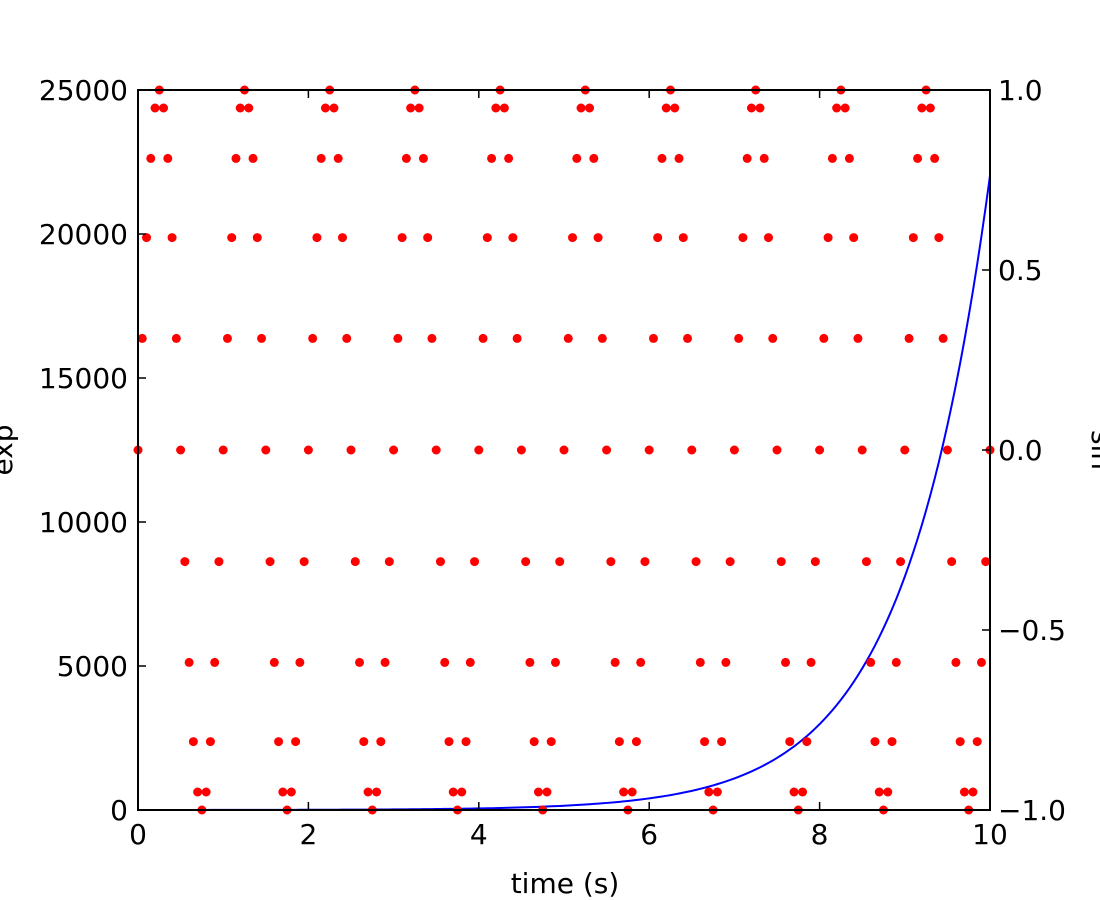 Image resolution: width=1100 pixels, height=900 pixels. Describe the element at coordinates (83, 234) in the screenshot. I see `y-tick-label: 20000` at that location.